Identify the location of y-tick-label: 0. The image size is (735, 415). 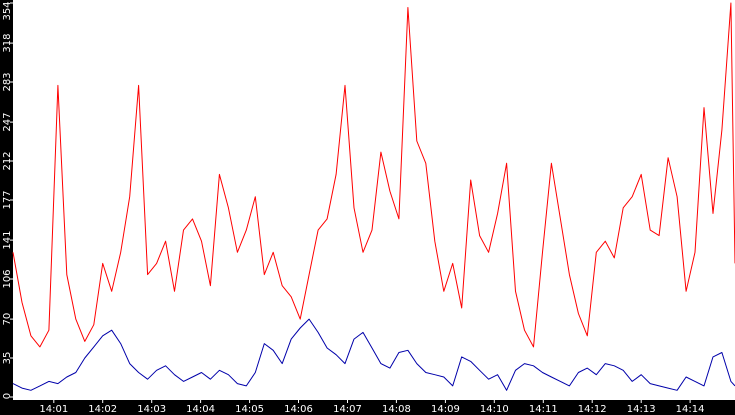
(7, 396).